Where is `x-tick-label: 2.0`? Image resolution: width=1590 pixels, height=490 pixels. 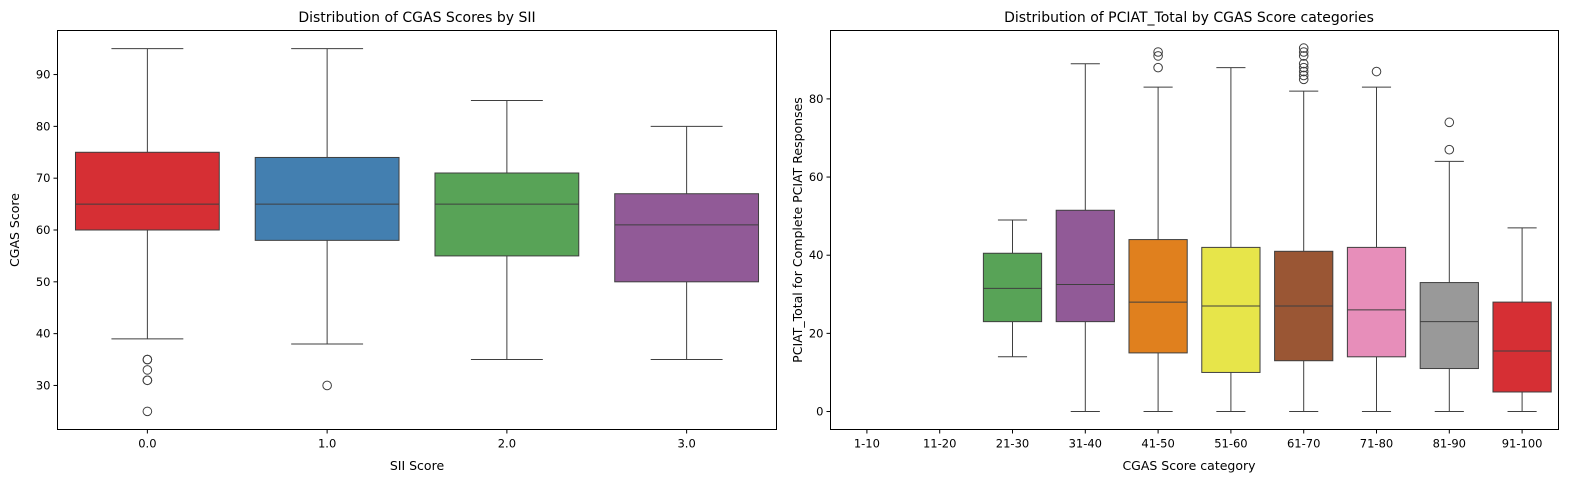
x-tick-label: 2.0 is located at coordinates (507, 444).